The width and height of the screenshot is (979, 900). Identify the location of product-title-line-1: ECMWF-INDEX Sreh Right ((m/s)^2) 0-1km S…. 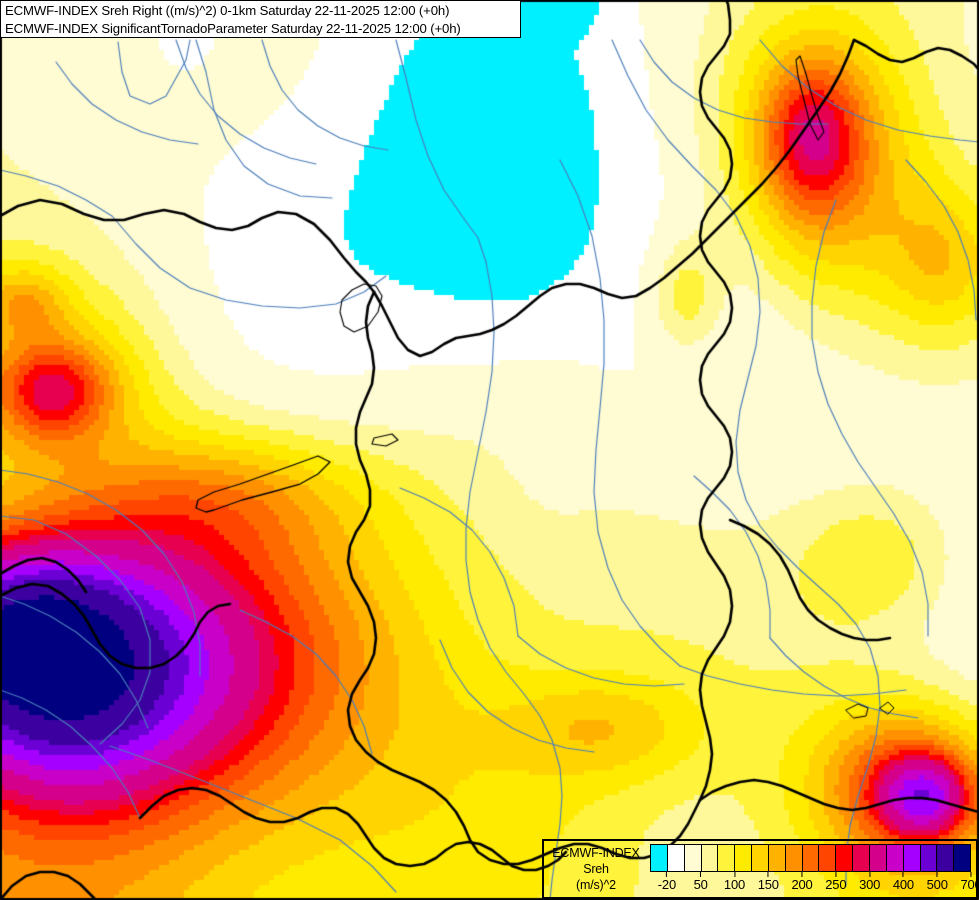
(227, 10).